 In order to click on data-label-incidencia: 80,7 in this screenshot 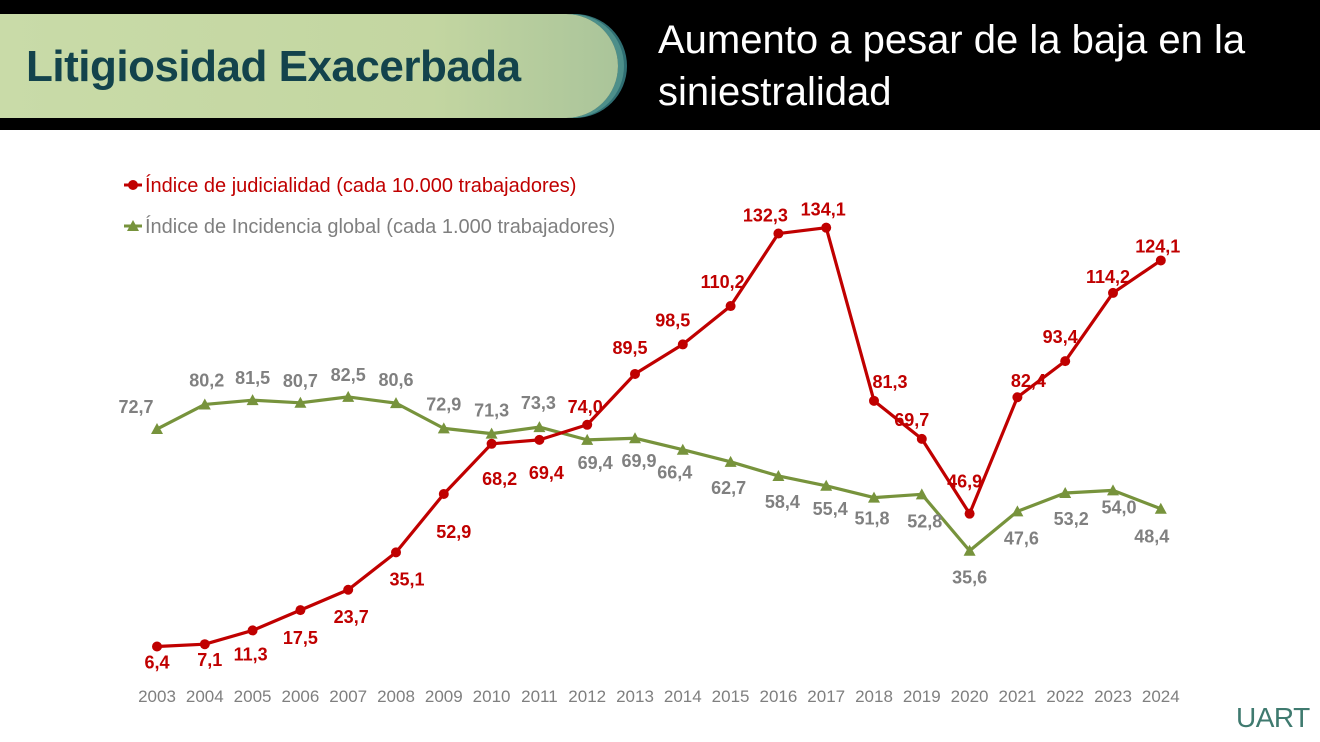, I will do `click(300, 381)`.